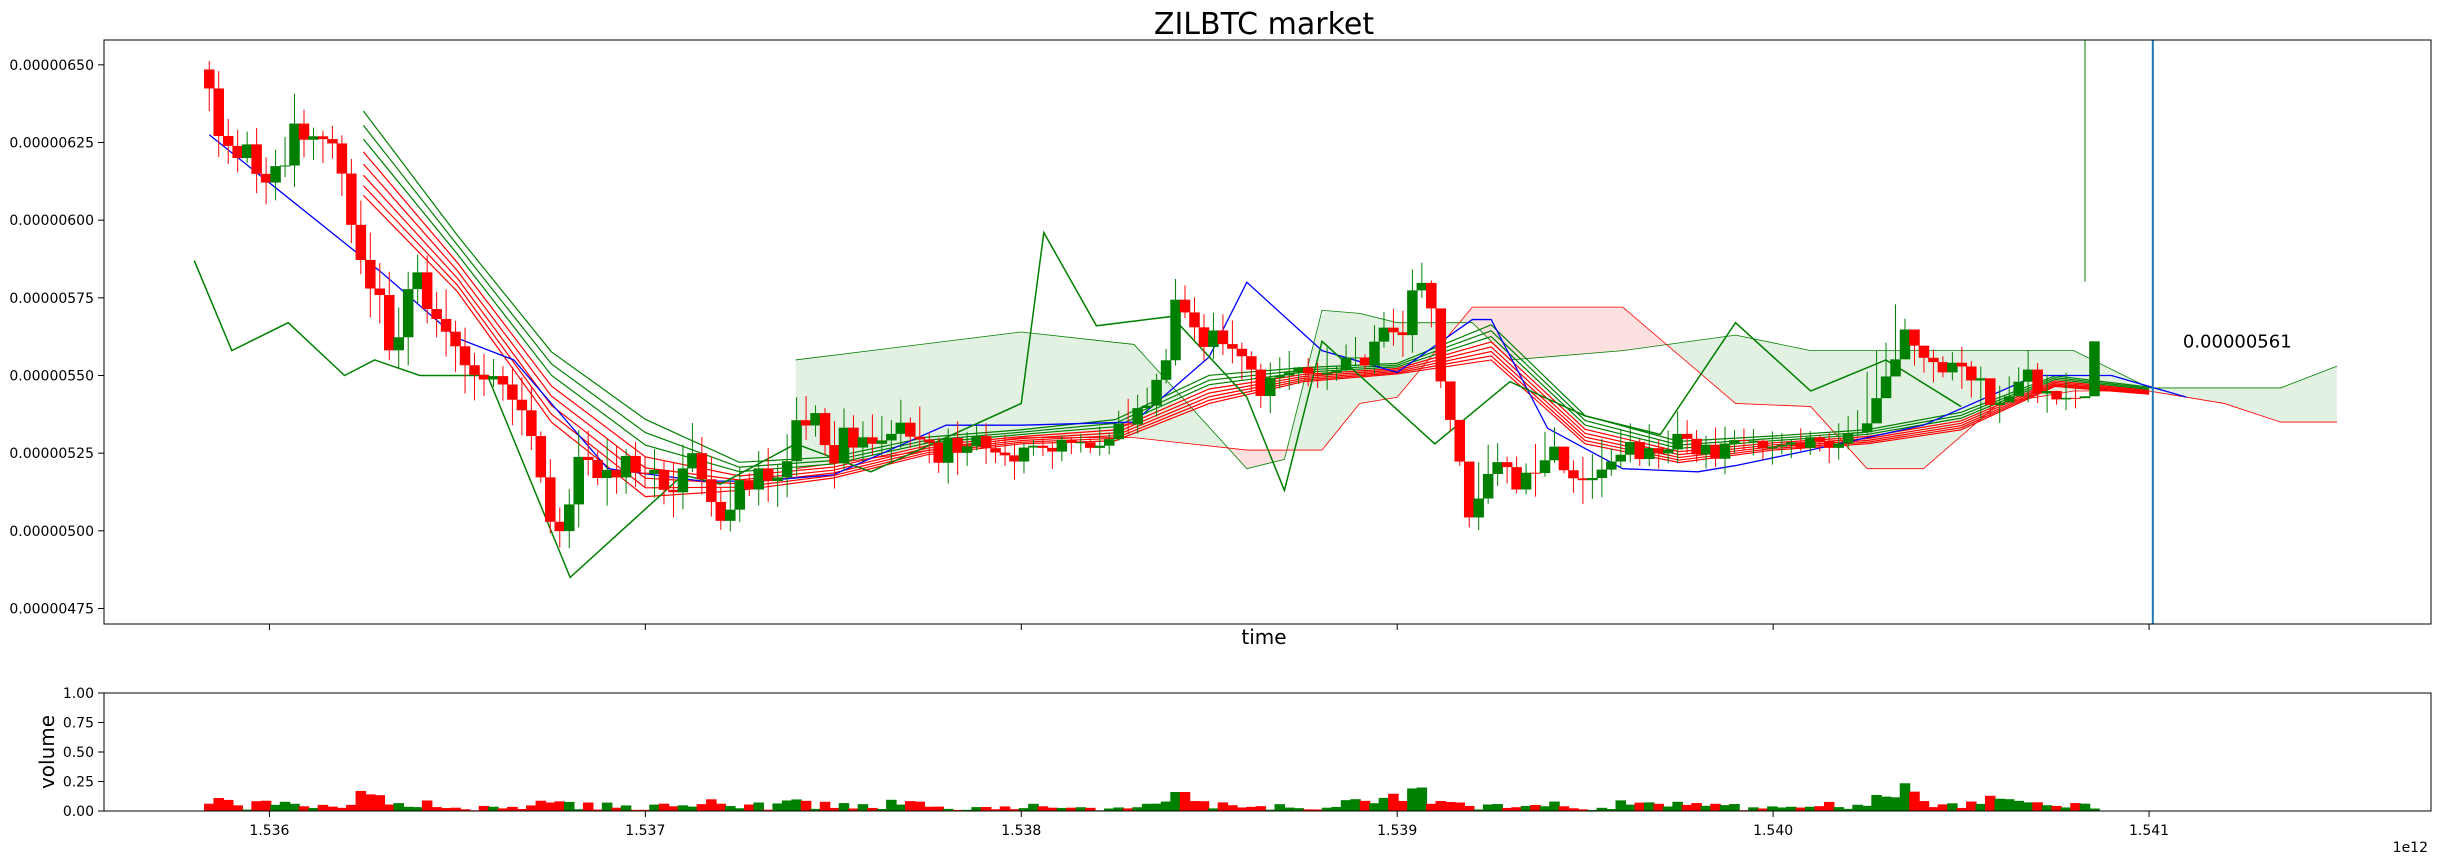 The image size is (2441, 862). What do you see at coordinates (2149, 831) in the screenshot?
I see `volume-x-tick-label: 1.541` at bounding box center [2149, 831].